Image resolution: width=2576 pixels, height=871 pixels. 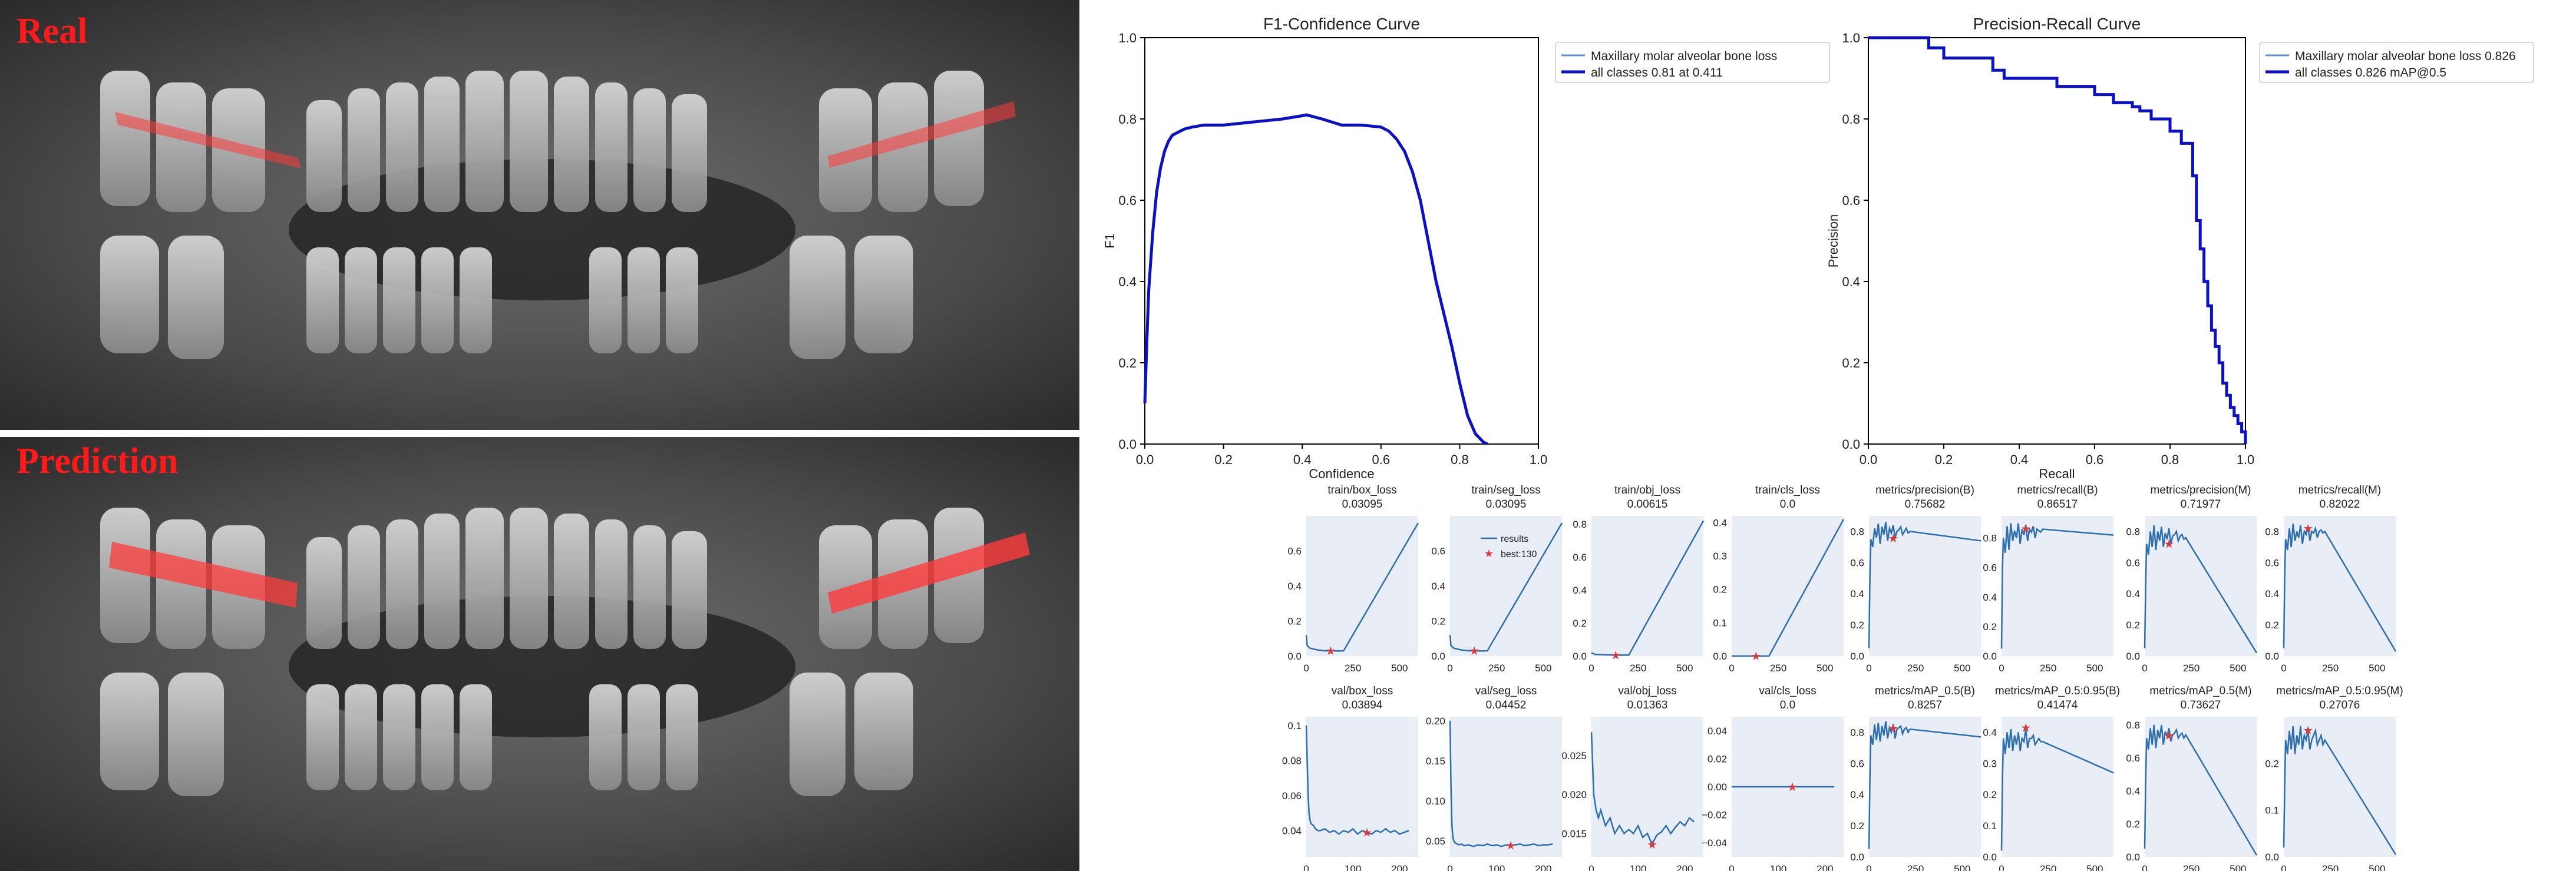 What do you see at coordinates (2057, 691) in the screenshot?
I see `chart-title: metrics/mAP_0.5:0.95(B)` at bounding box center [2057, 691].